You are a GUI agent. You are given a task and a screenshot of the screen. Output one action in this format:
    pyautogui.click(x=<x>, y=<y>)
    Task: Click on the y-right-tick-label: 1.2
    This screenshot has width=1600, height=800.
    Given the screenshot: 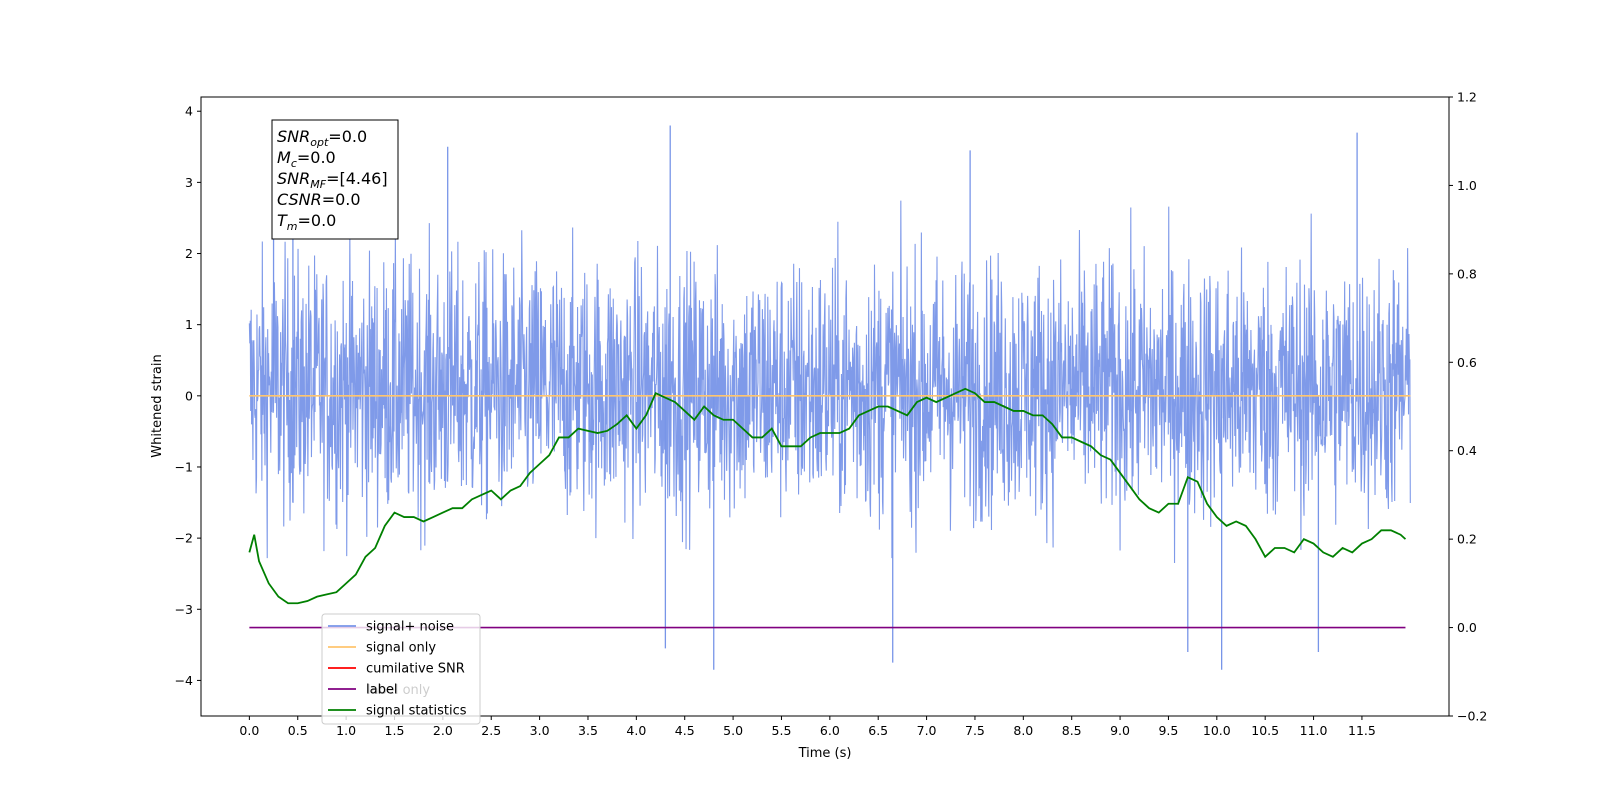 What is the action you would take?
    pyautogui.click(x=1467, y=97)
    